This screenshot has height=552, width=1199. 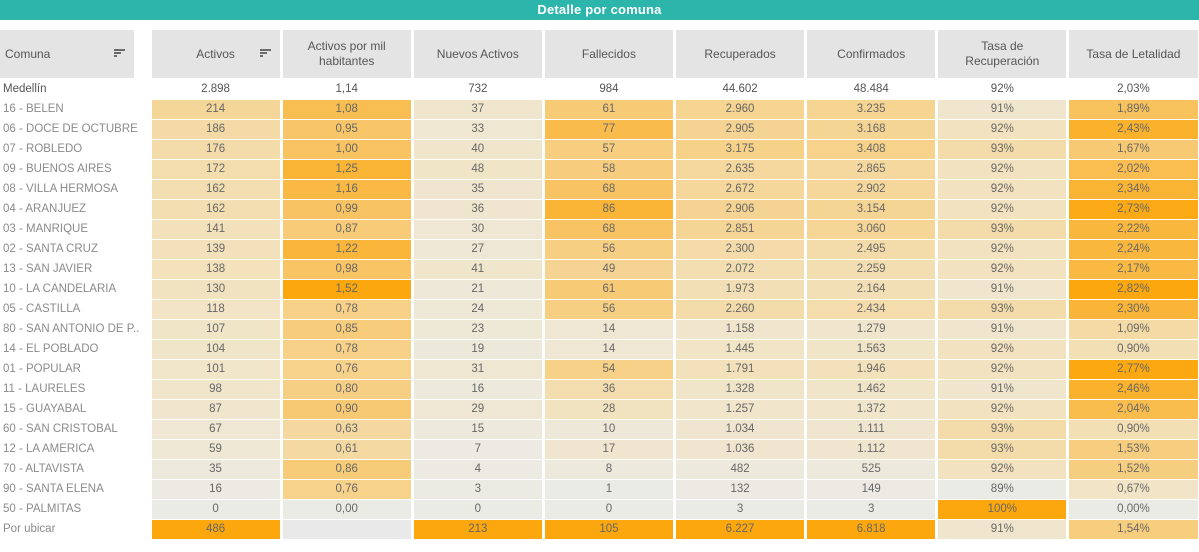 What do you see at coordinates (215, 249) in the screenshot?
I see `value-cell: 139` at bounding box center [215, 249].